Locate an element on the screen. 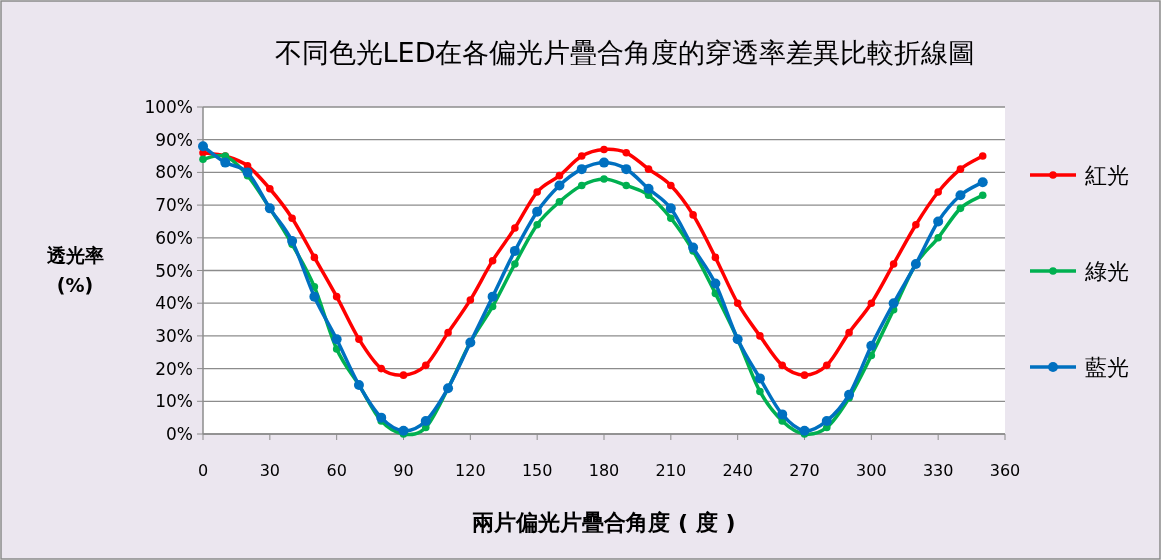 The image size is (1161, 560). x-tick-label: 300 is located at coordinates (871, 470).